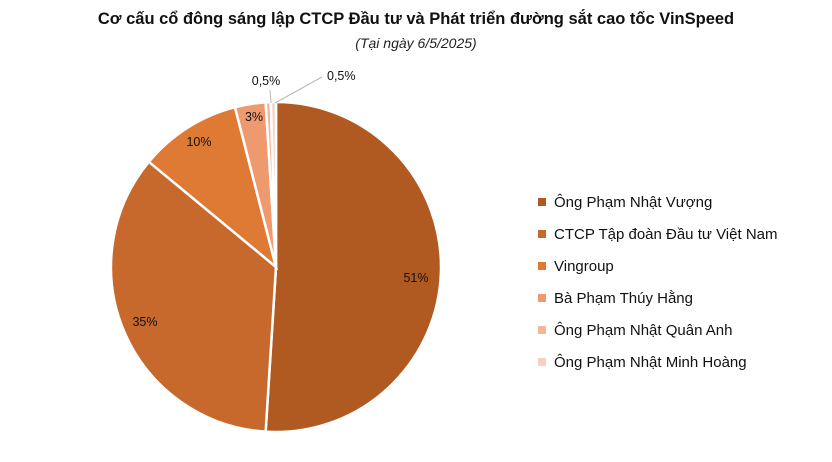 This screenshot has height=462, width=832. I want to click on legend-item: Ông Phạm Nhật Vượng, so click(657, 202).